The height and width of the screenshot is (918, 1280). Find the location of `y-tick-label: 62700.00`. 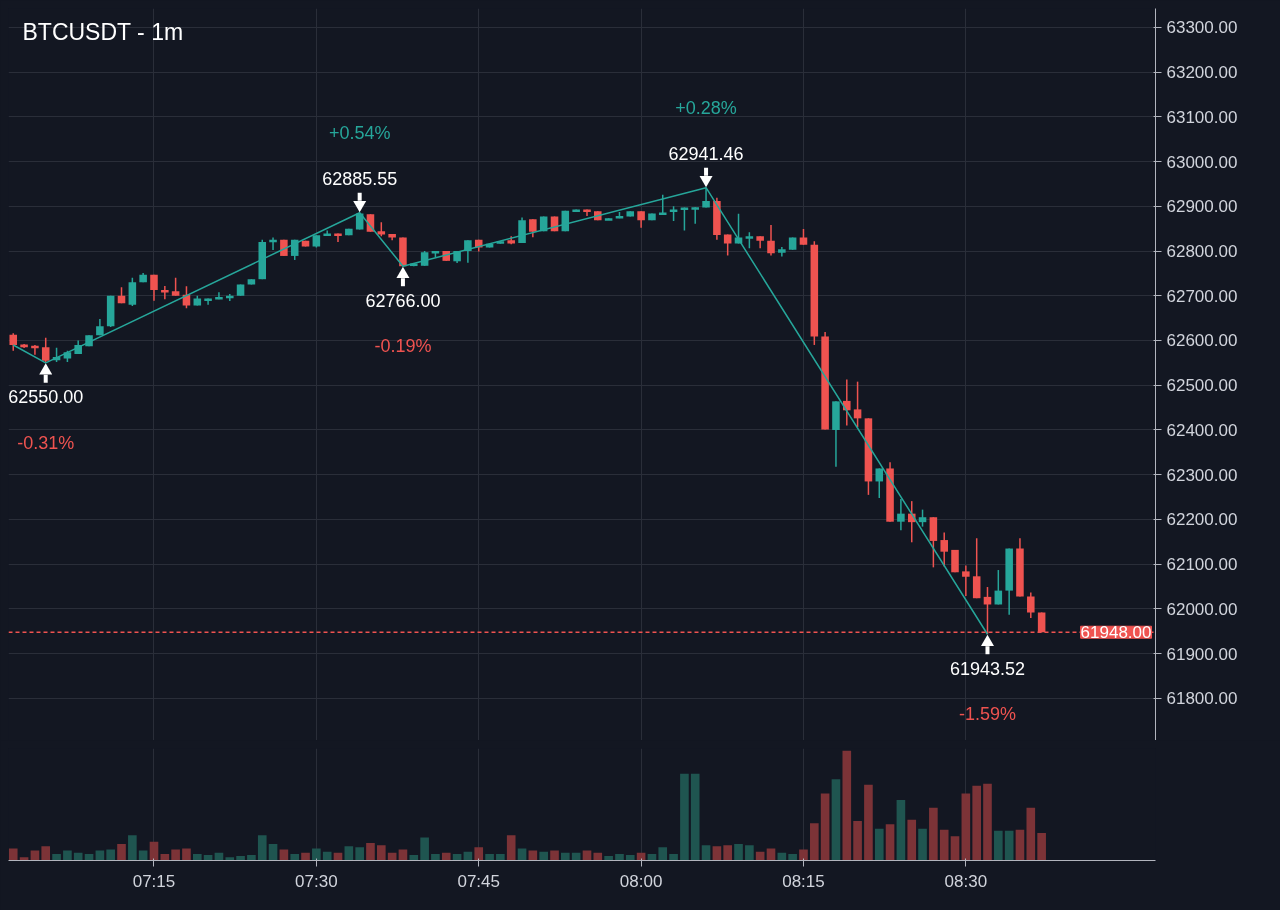

y-tick-label: 62700.00 is located at coordinates (1202, 296).